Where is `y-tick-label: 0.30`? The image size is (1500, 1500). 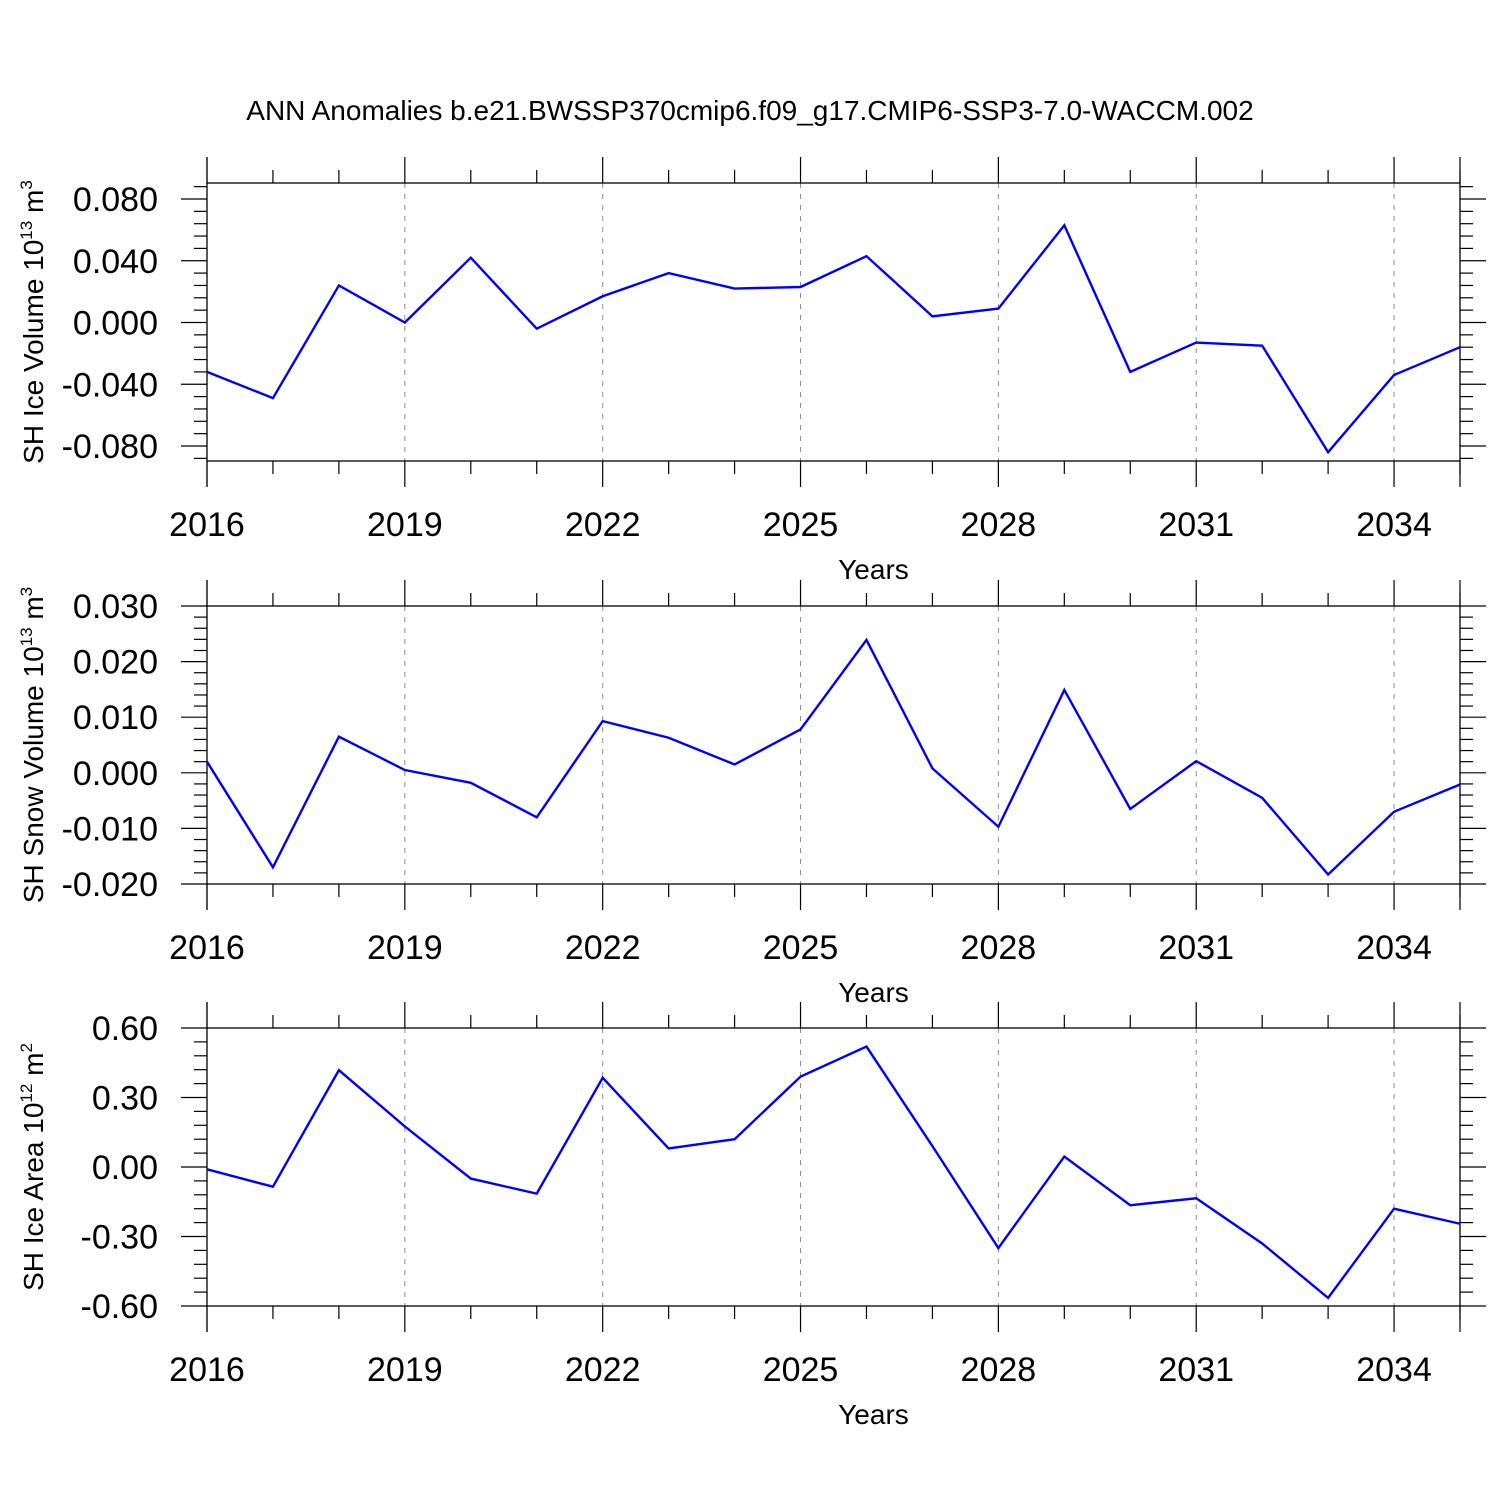
y-tick-label: 0.30 is located at coordinates (125, 1099).